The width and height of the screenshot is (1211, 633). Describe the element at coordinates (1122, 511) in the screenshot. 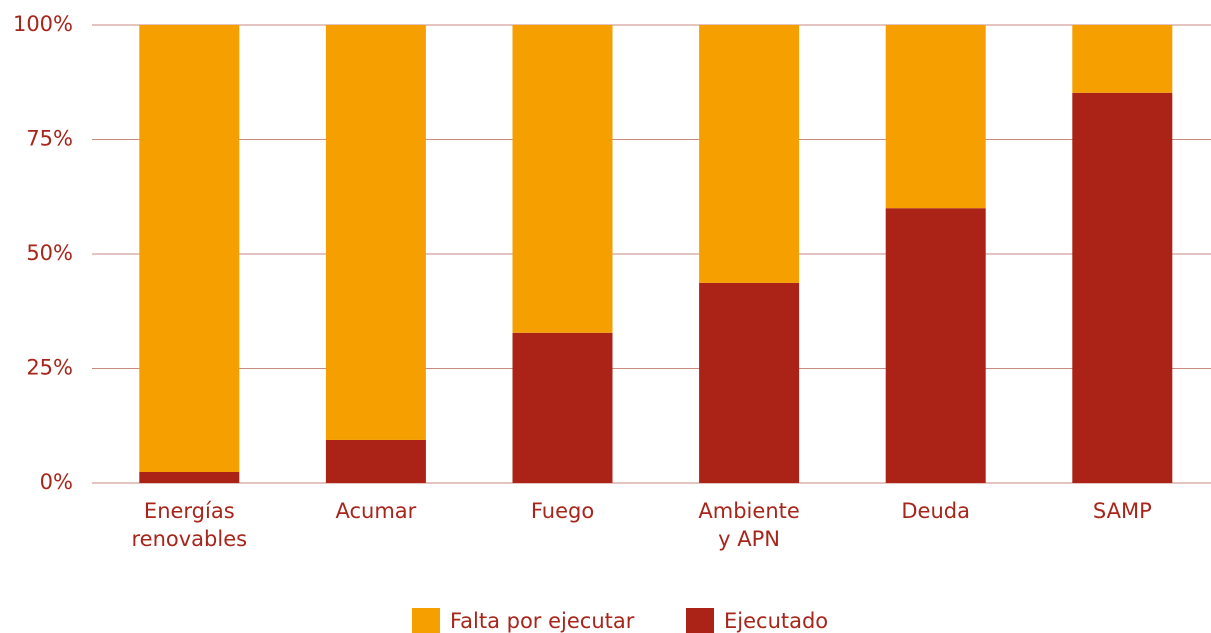

I see `x-tick-label: SAMP` at that location.